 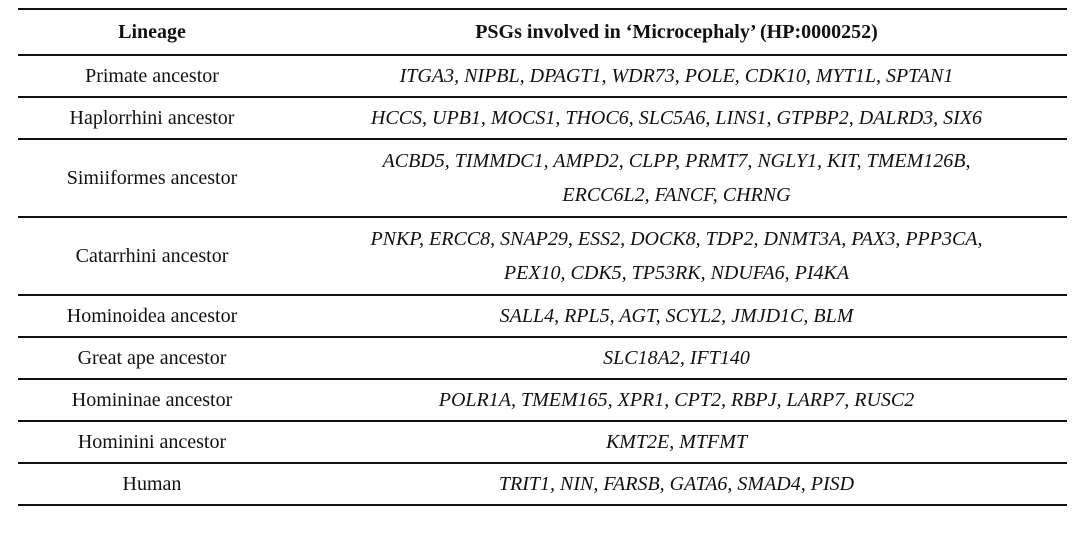 I want to click on gene-list-line: SLC18A2, IFT140, so click(x=676, y=358).